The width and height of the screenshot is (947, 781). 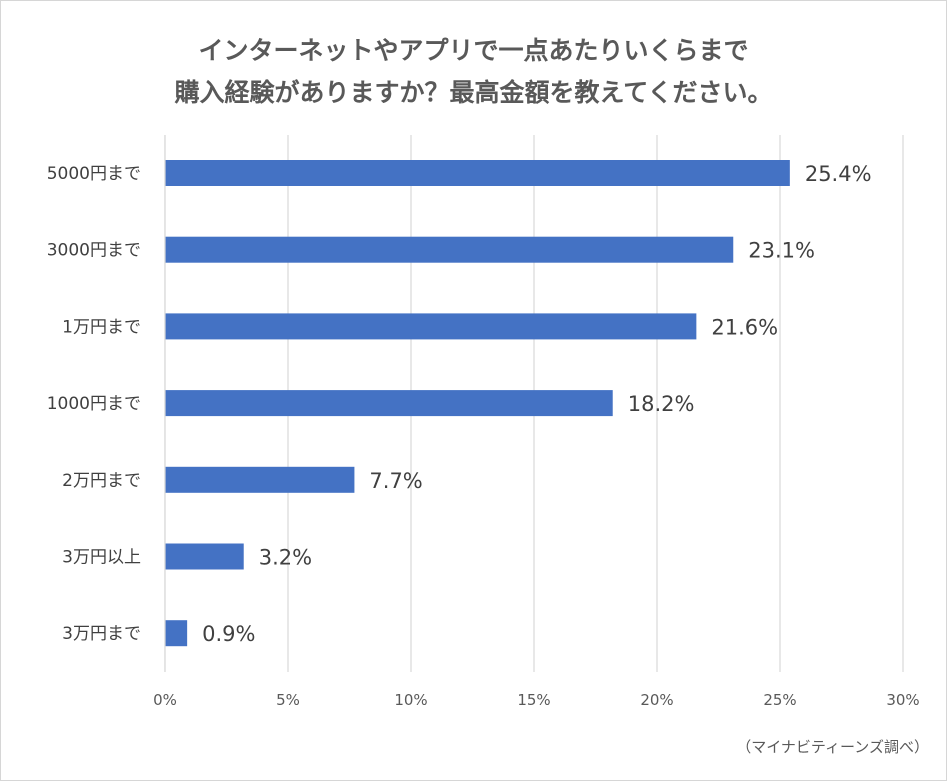 I want to click on category-label-1: 3000円まで, so click(x=94, y=251).